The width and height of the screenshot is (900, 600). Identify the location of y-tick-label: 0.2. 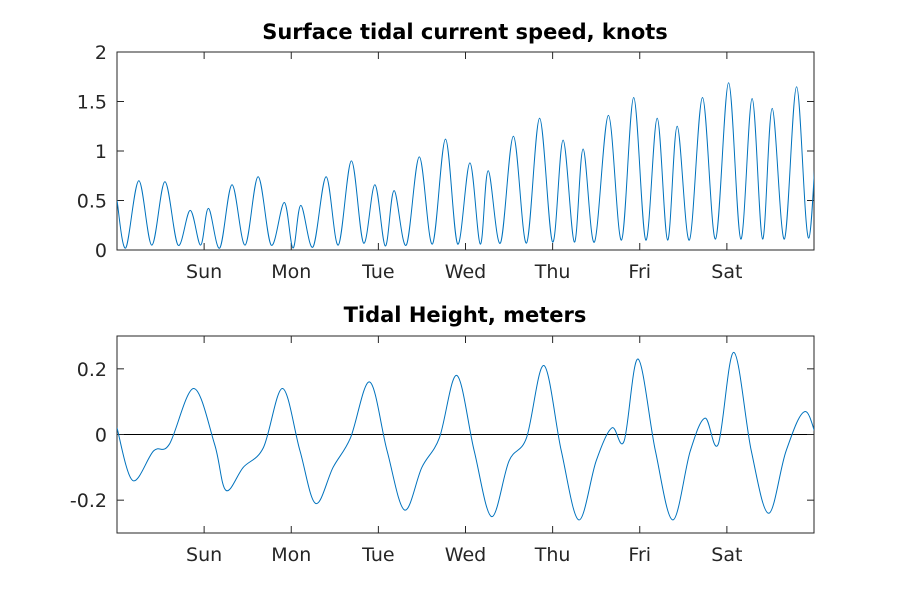
(92, 370).